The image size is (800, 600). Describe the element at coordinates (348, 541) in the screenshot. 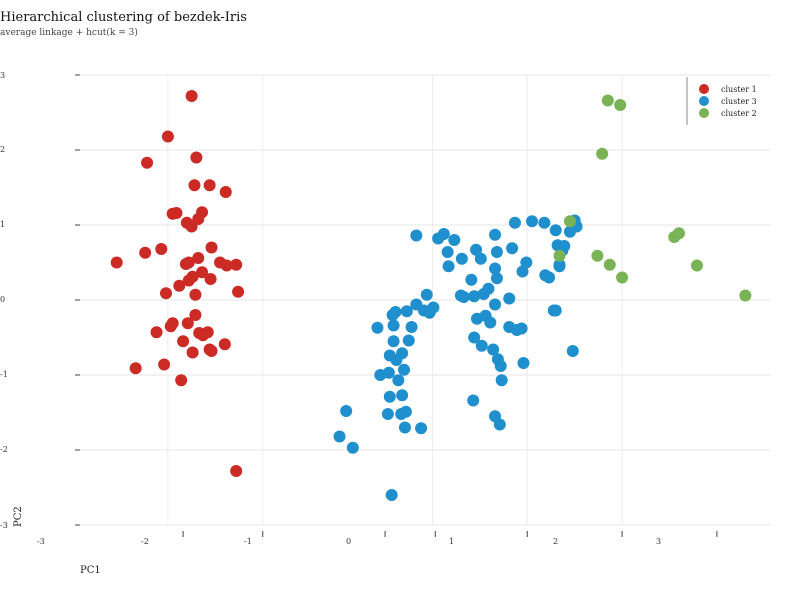

I see `x-tick-label: 0` at that location.